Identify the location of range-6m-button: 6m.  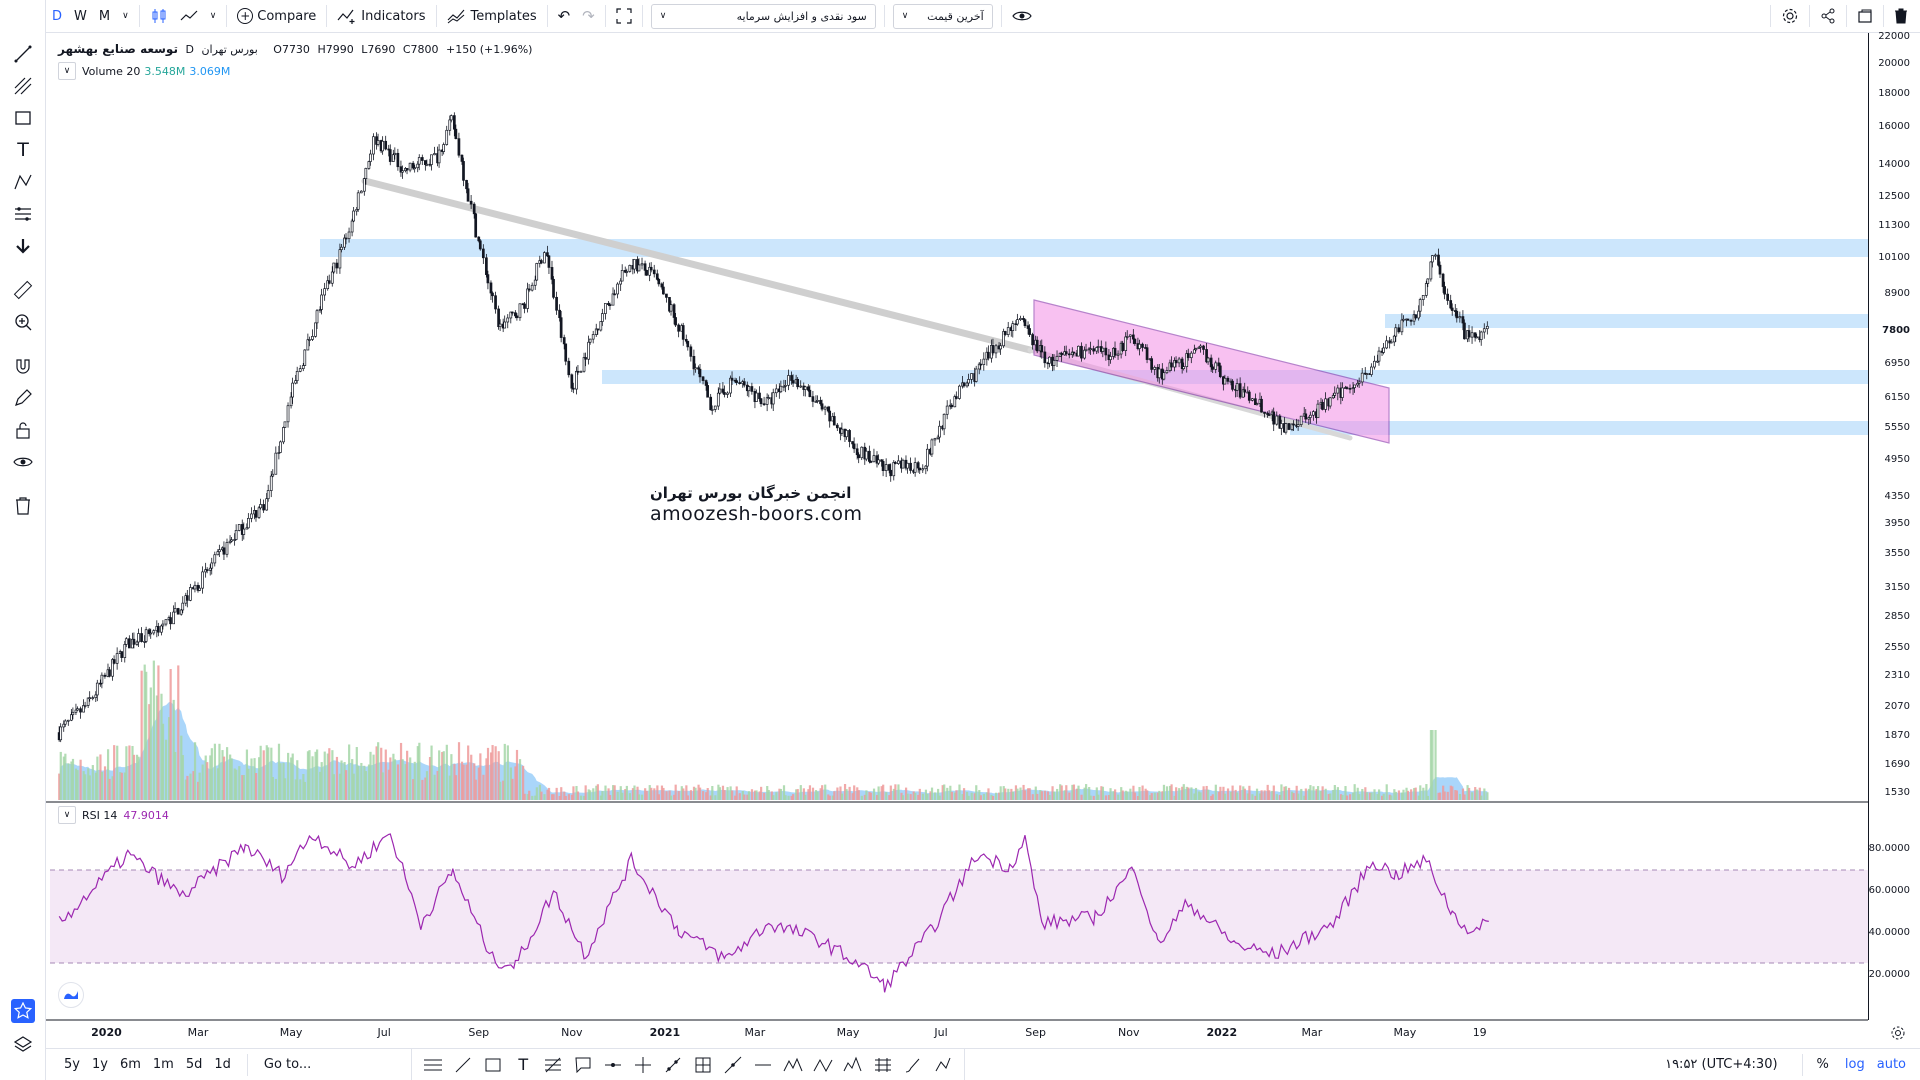
(130, 1064).